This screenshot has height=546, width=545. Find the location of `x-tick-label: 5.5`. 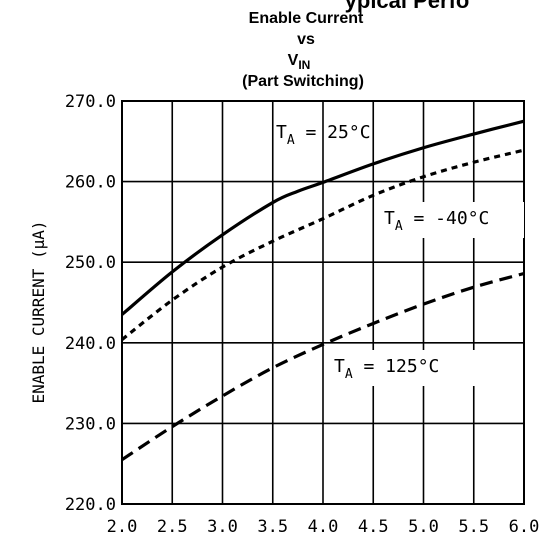

x-tick-label: 5.5 is located at coordinates (473, 527).